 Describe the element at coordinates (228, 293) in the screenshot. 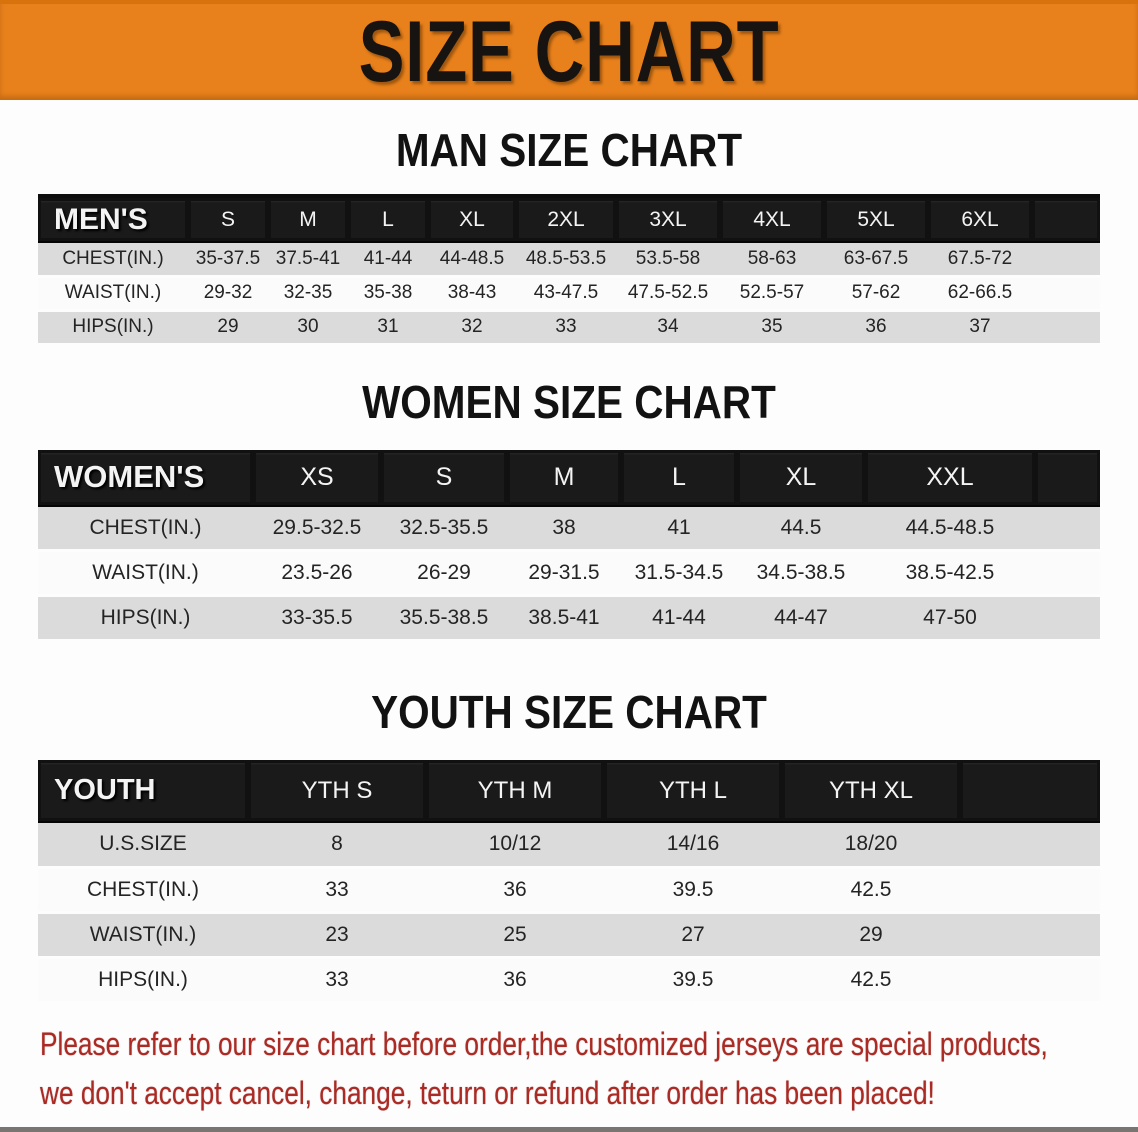

I see `size-value-cell: 29-32` at that location.